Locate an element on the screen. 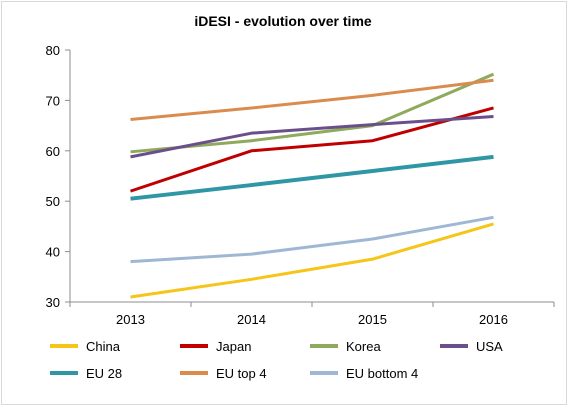 The height and width of the screenshot is (409, 570). series-line-japan is located at coordinates (312, 149).